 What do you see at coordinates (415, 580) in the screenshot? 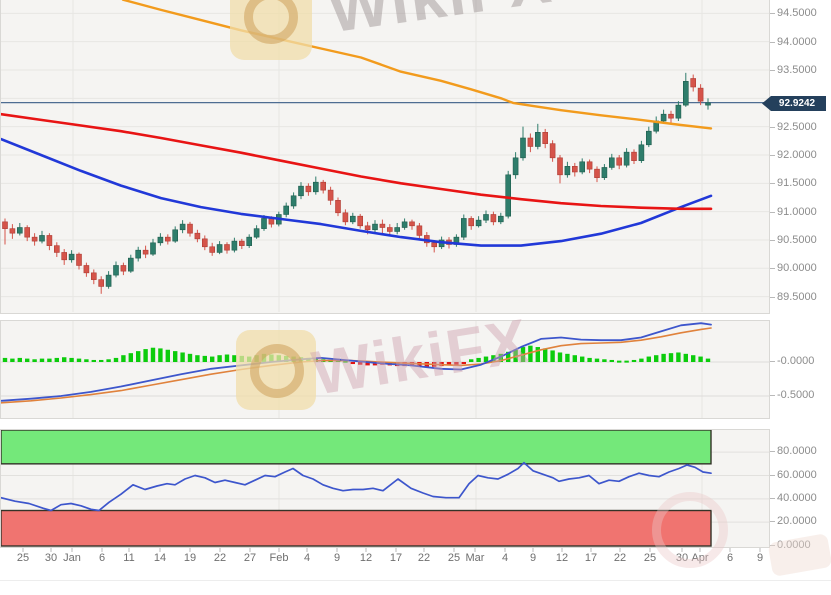
I see `bottom-divider` at bounding box center [415, 580].